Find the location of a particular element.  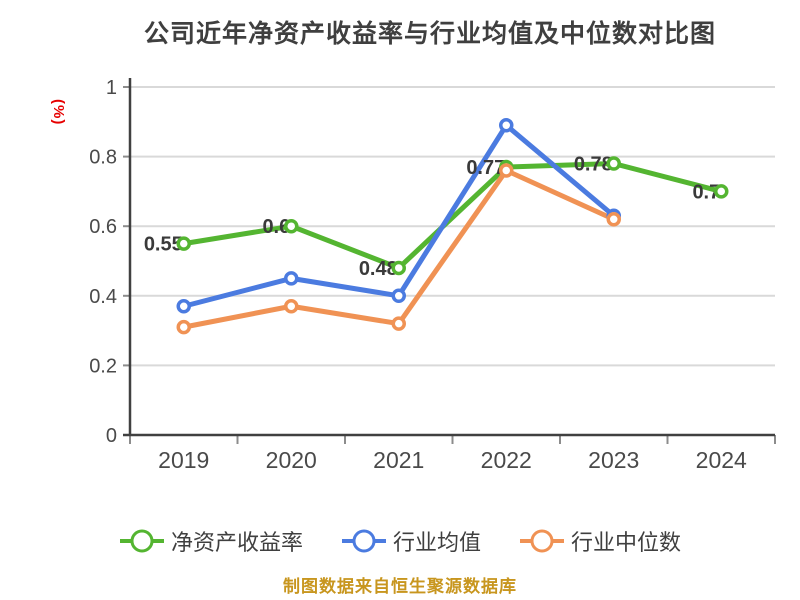

y-axis-unit-label: (%) is located at coordinates (58, 112).